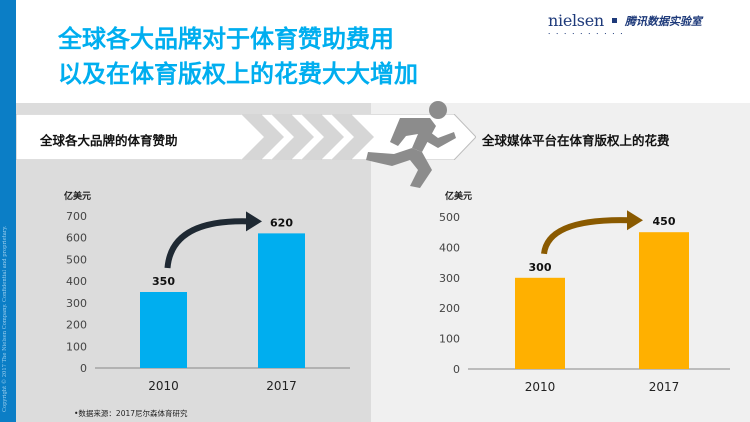 The width and height of the screenshot is (750, 422). Describe the element at coordinates (76, 281) in the screenshot. I see `left-y-tick-label: 400` at that location.